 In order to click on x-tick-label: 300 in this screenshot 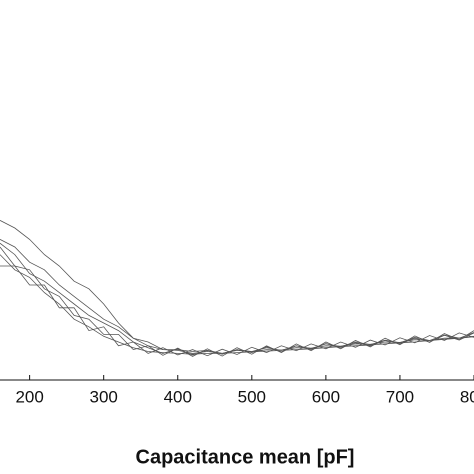, I will do `click(104, 396)`.